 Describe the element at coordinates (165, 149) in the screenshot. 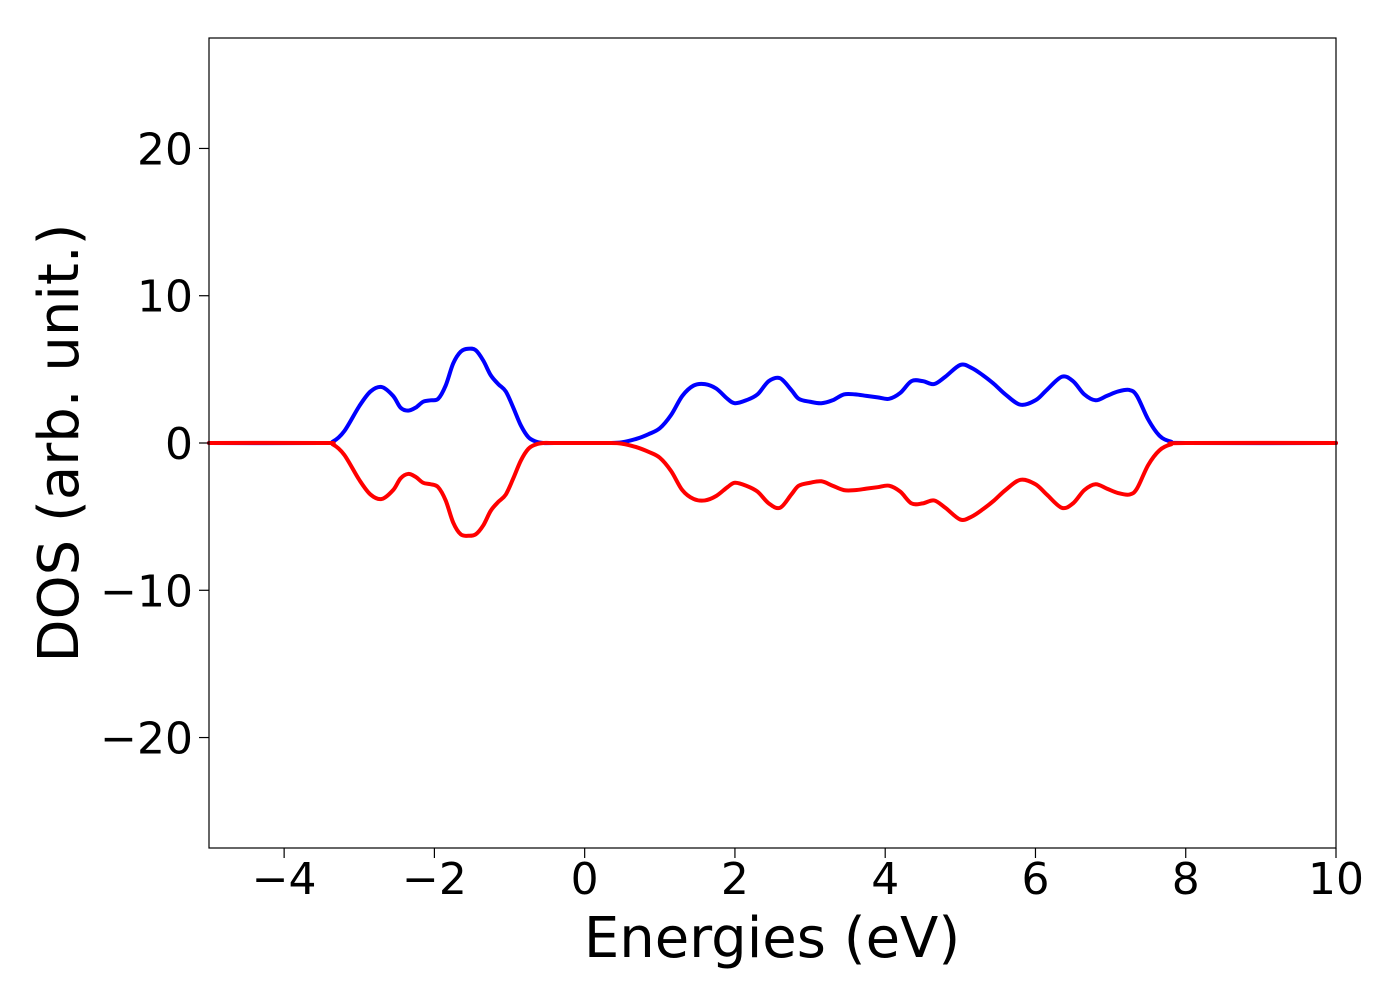

I see `y-tick-label: 20` at that location.